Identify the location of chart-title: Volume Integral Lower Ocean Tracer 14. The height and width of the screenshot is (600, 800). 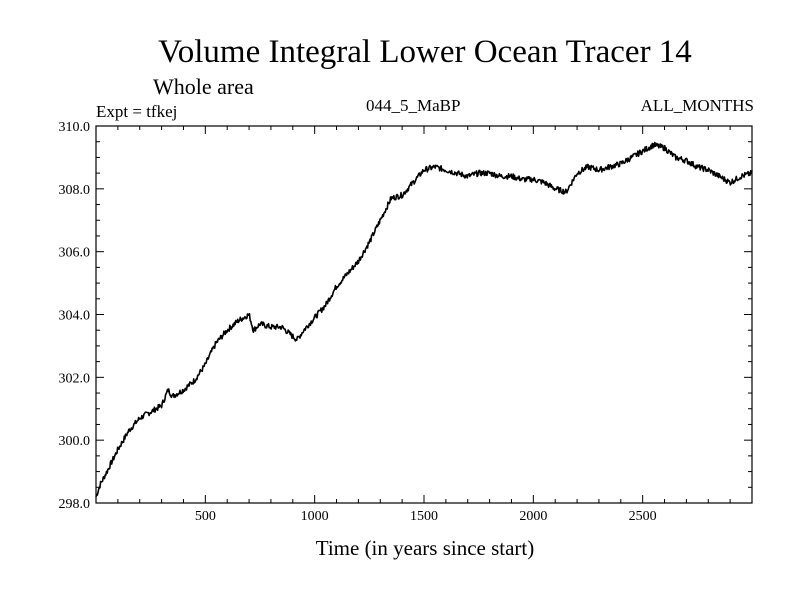
(425, 52).